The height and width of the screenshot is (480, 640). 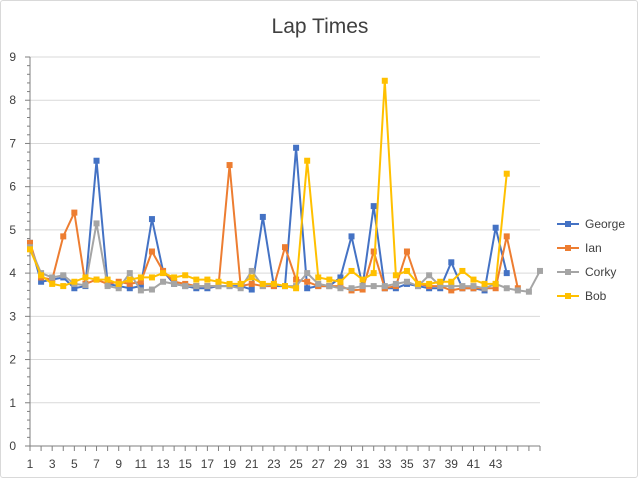 What do you see at coordinates (452, 464) in the screenshot?
I see `x-tick-label: 39` at bounding box center [452, 464].